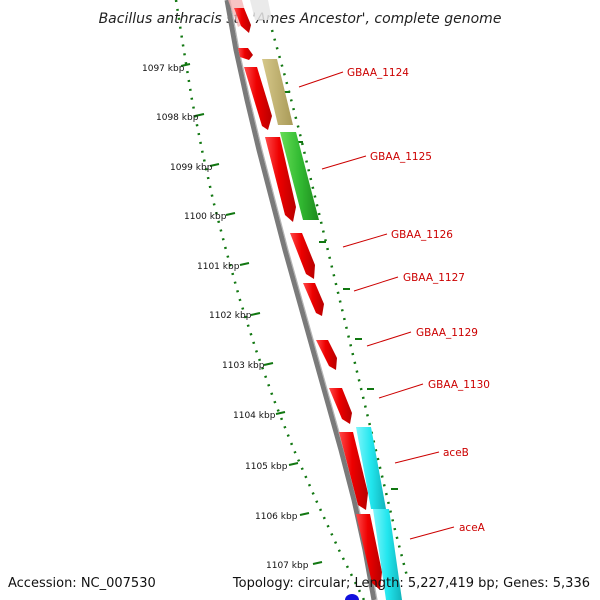  I want to click on kbp-label: 1098 kbp, so click(177, 118).